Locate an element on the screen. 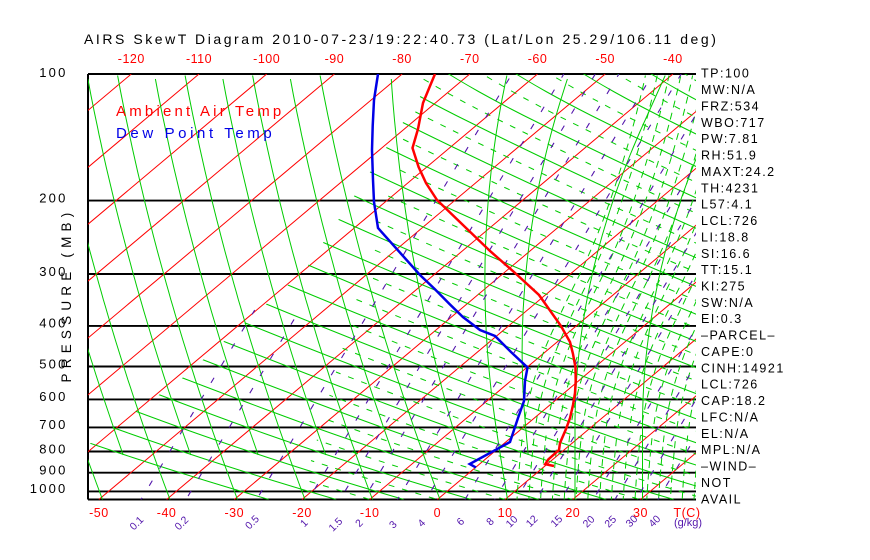 The width and height of the screenshot is (870, 560). svg-text: -100 is located at coordinates (266, 59).